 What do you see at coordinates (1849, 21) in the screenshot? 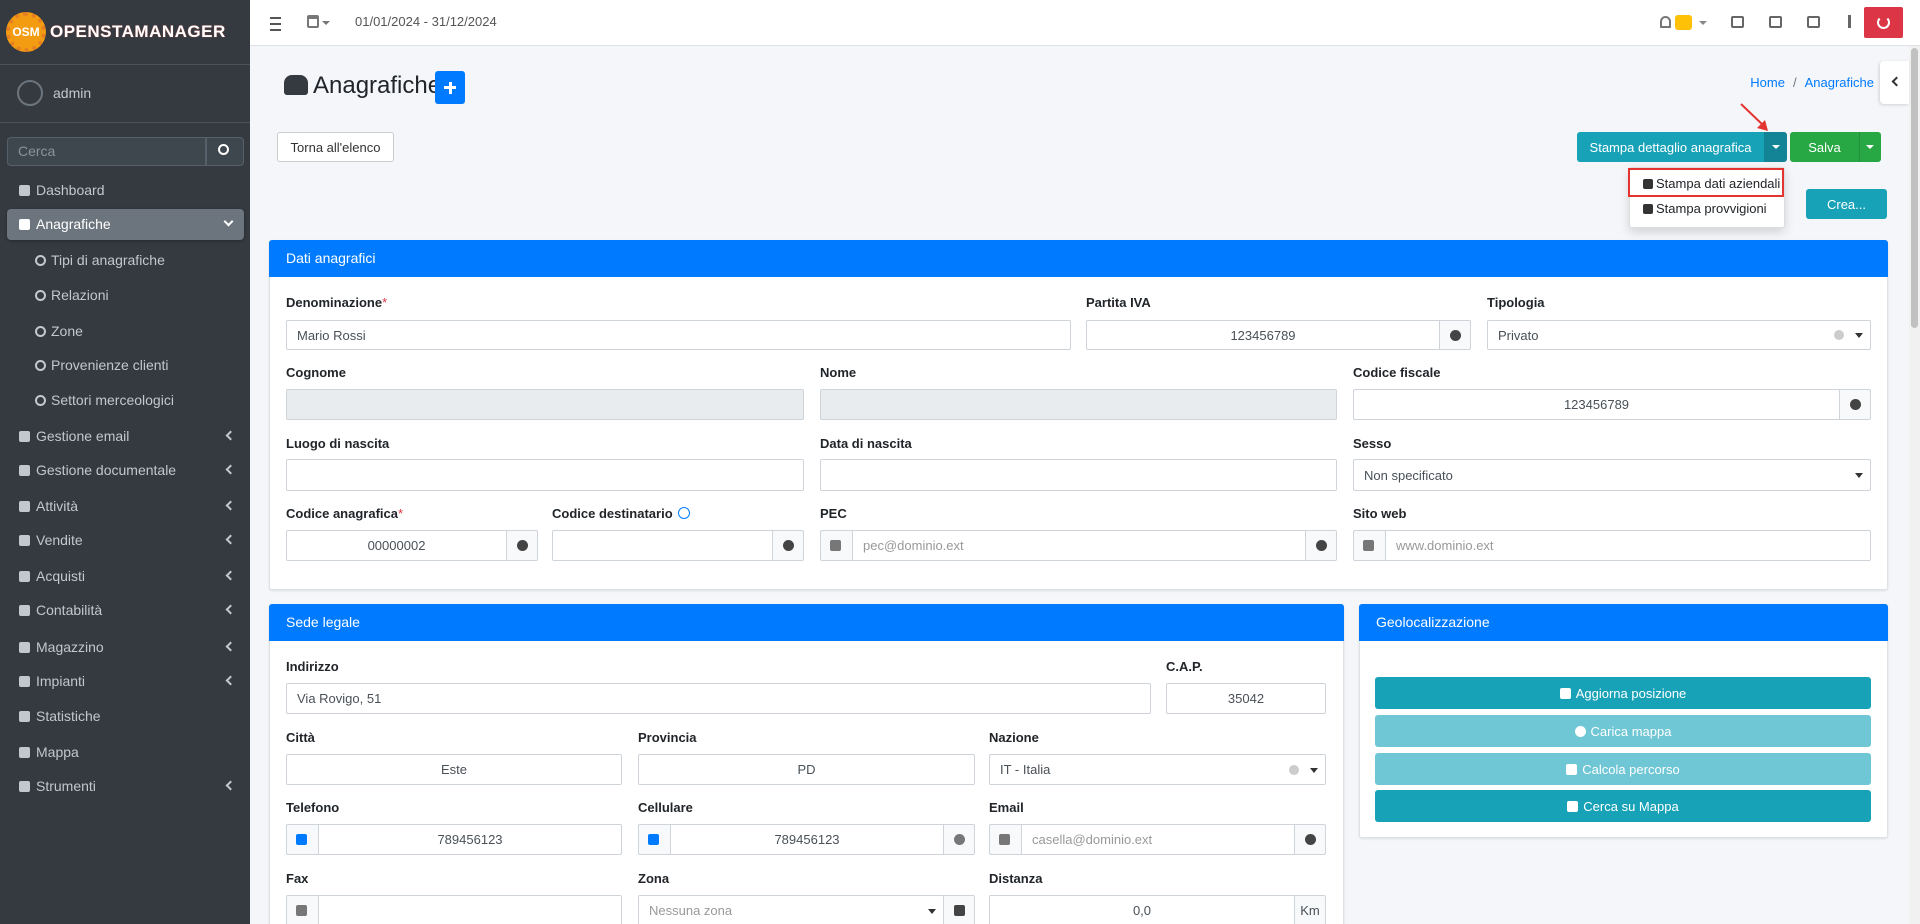
I see `info-icon` at bounding box center [1849, 21].